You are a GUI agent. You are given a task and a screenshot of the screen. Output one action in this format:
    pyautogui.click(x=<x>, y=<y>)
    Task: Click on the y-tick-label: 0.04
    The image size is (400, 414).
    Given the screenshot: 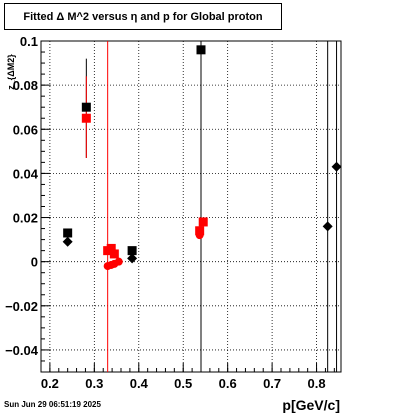 What is the action you would take?
    pyautogui.click(x=26, y=173)
    